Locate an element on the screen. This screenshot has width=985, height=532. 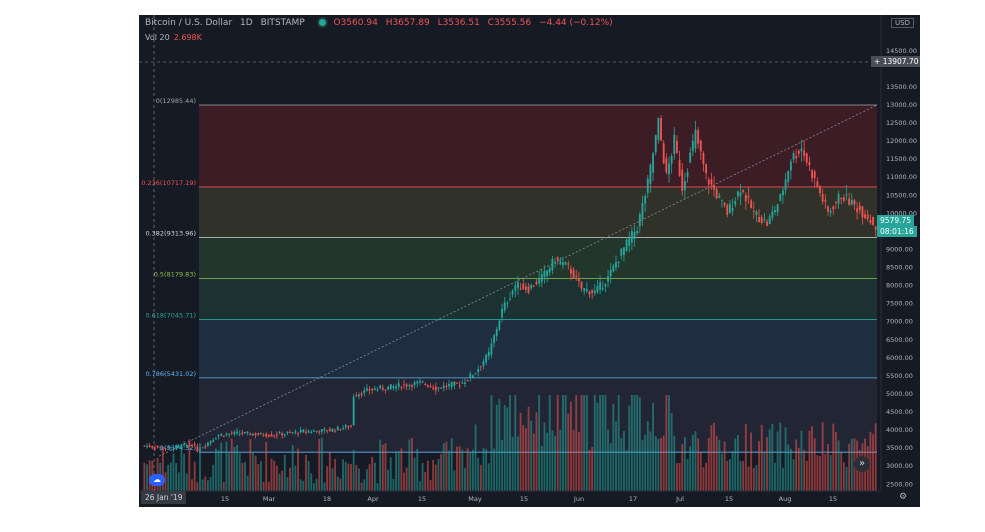
tradingview-logo-icon: ☁ is located at coordinates (157, 480).